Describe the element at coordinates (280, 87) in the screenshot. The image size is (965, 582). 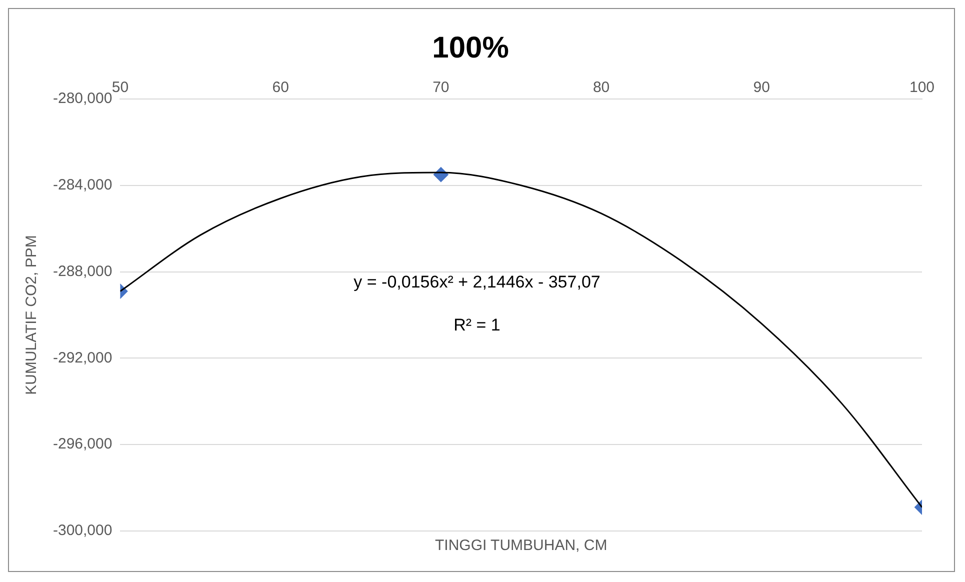
I see `x-tick-label: 60` at that location.